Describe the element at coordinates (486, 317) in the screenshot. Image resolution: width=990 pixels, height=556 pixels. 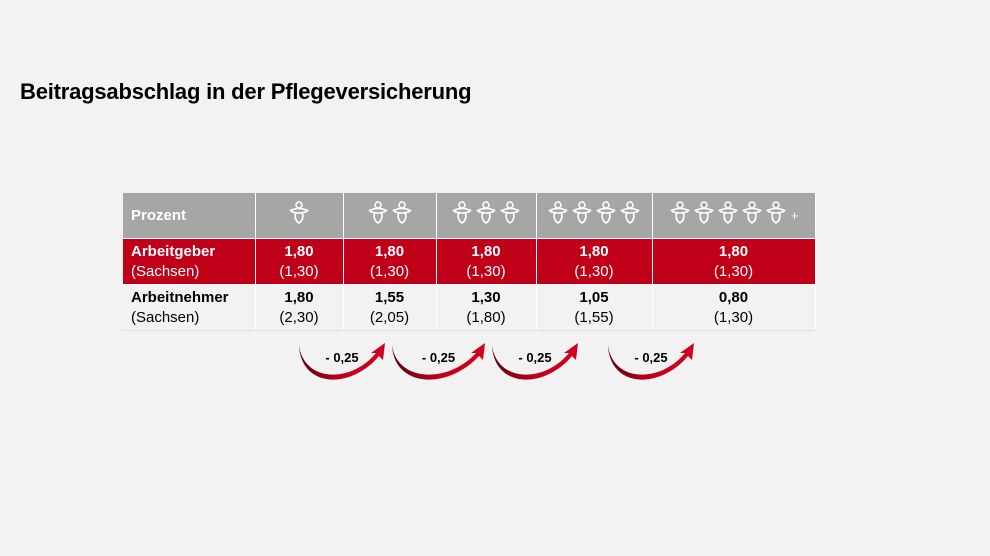
I see `cell-subvalue: (1,80)` at that location.